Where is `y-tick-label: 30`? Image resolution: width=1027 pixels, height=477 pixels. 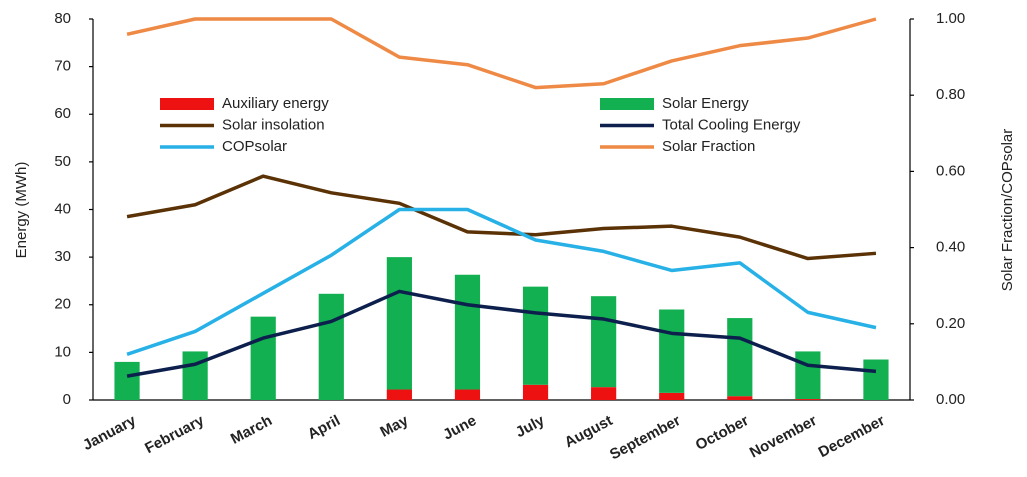 y-tick-label: 30 is located at coordinates (62, 256).